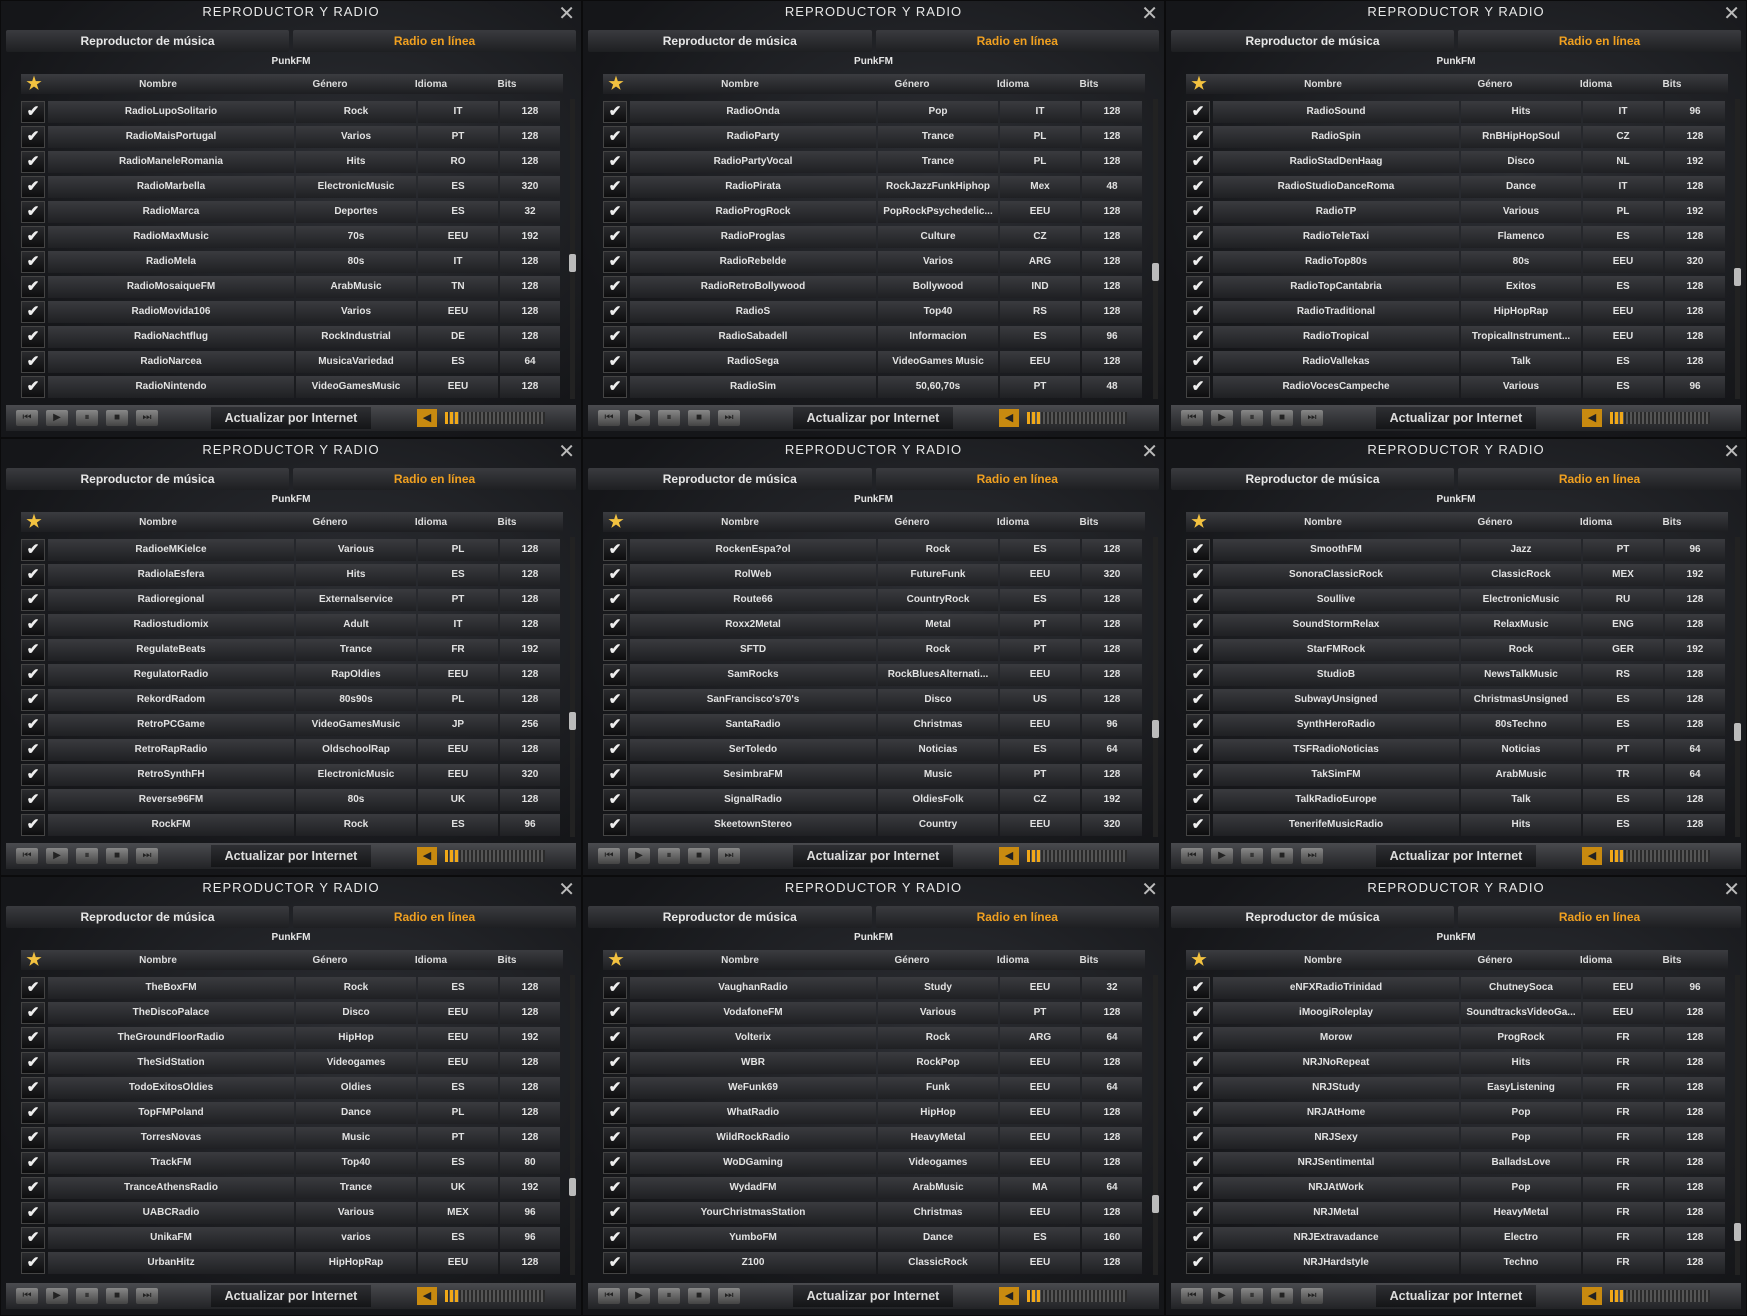 The width and height of the screenshot is (1747, 1316). Describe the element at coordinates (874, 824) in the screenshot. I see `table-row: ✔ SkeetownStereo Country EEU 320` at that location.